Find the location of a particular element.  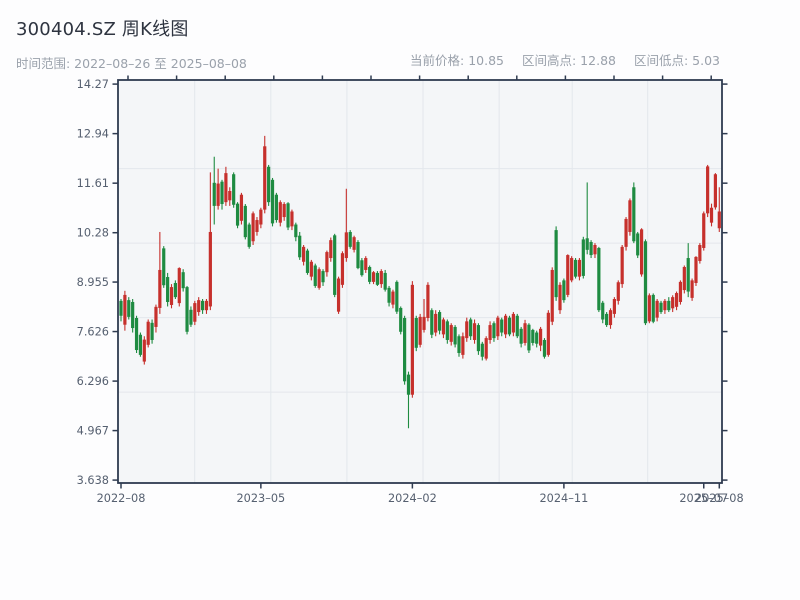

x-tick-label: 2023–05 is located at coordinates (260, 498).